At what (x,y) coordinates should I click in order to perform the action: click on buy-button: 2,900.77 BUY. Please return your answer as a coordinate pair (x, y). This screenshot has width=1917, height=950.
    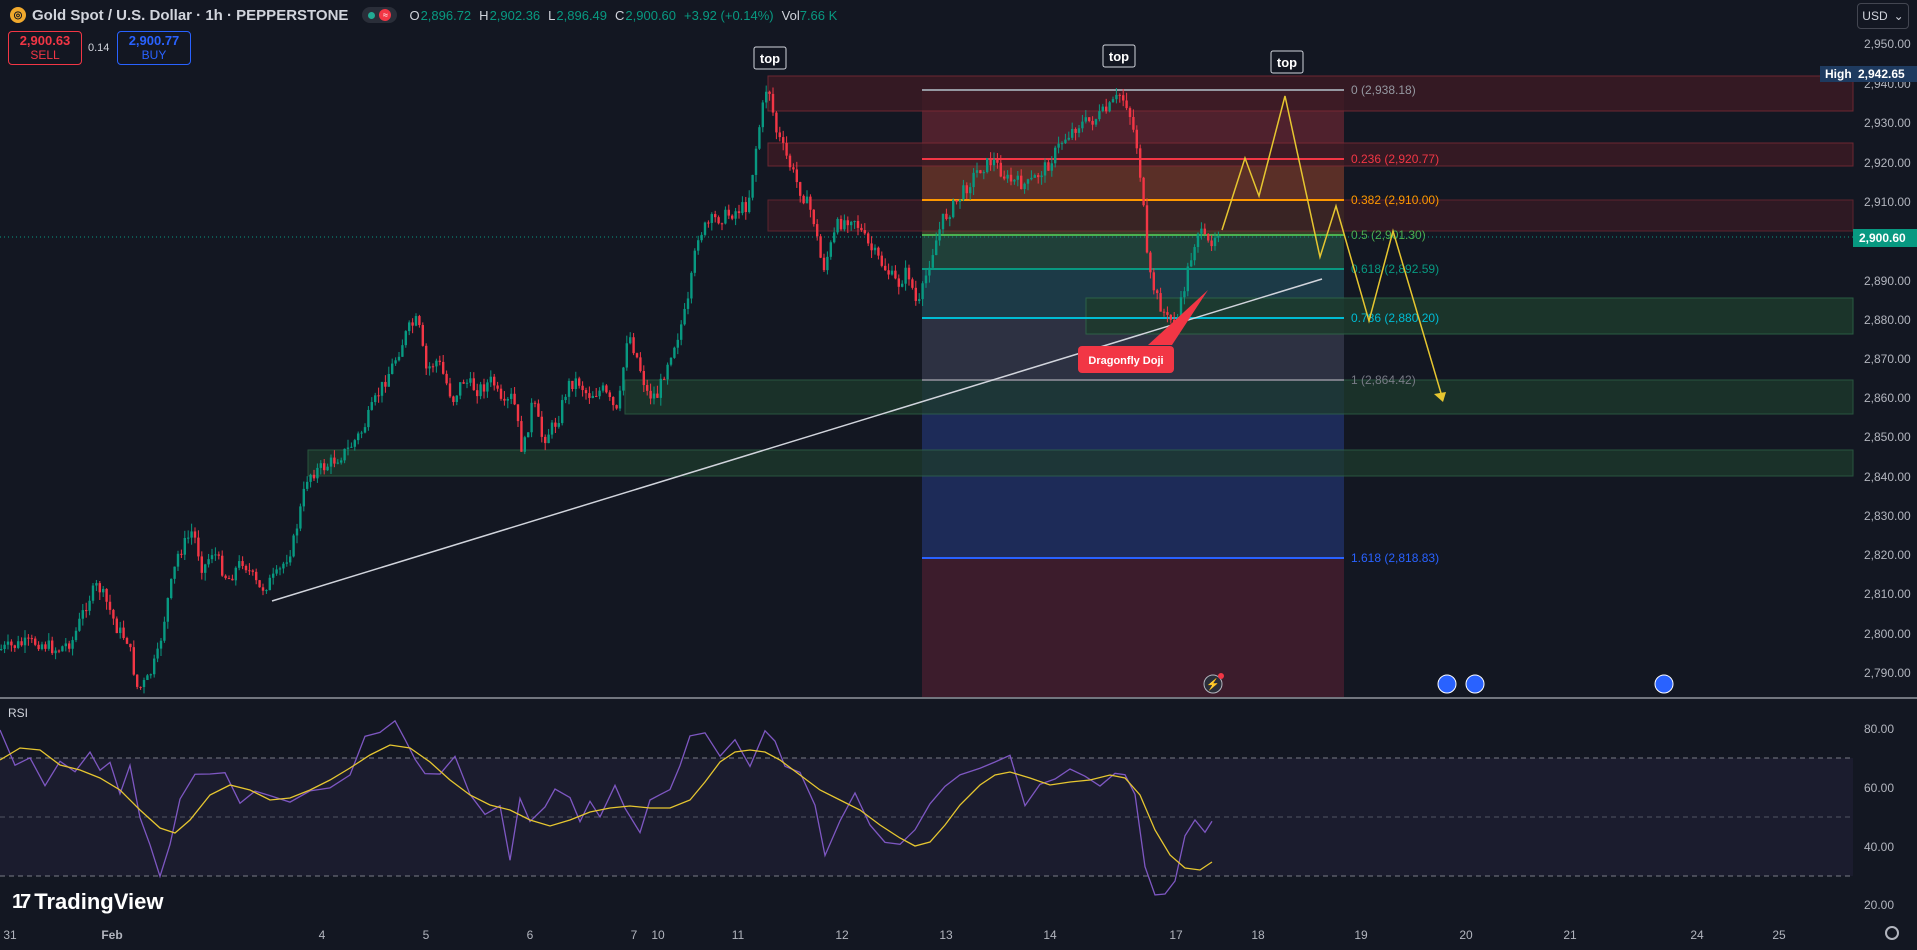
    Looking at the image, I should click on (154, 48).